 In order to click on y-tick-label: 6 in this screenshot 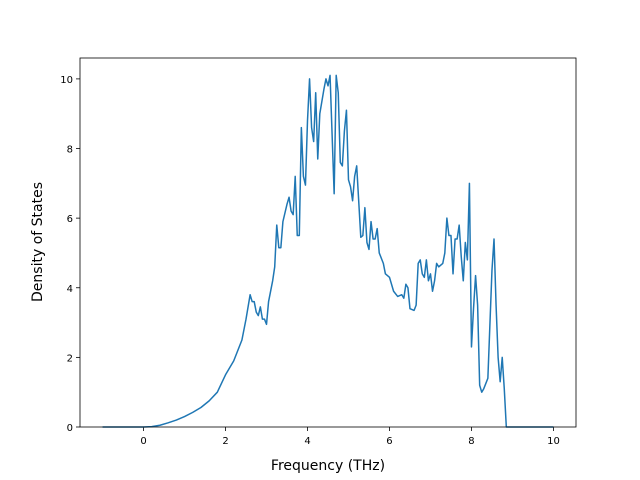, I will do `click(70, 219)`.